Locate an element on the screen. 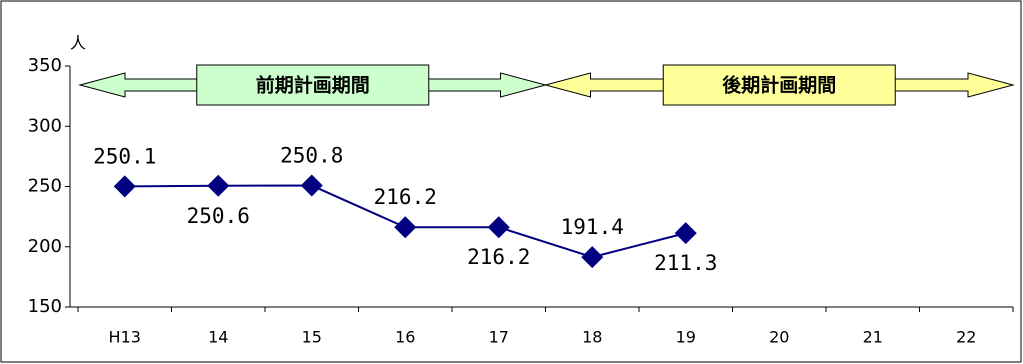 This screenshot has height=364, width=1023. y-tick-label: 350 is located at coordinates (45, 65).